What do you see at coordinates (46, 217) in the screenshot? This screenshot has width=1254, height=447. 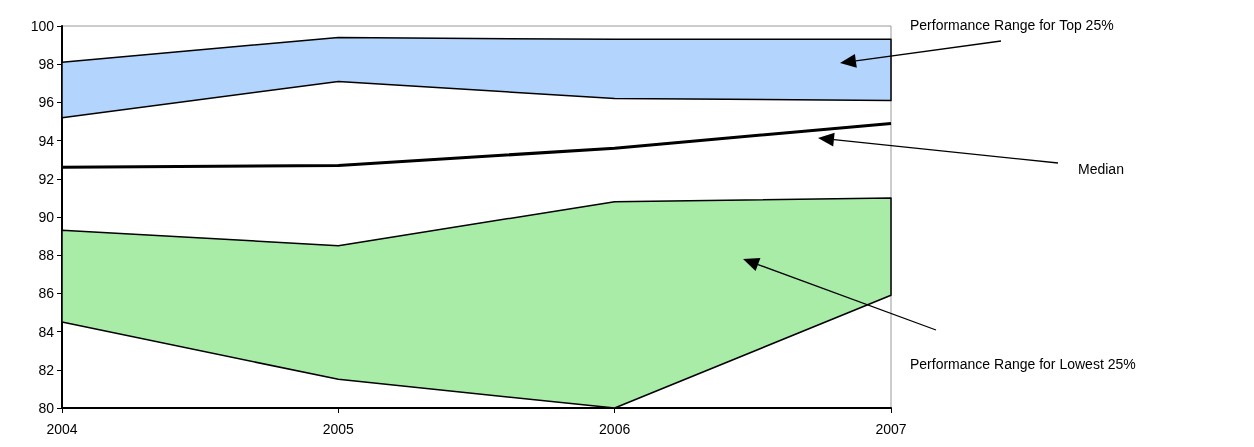 I see `y-tick-label: 90` at bounding box center [46, 217].